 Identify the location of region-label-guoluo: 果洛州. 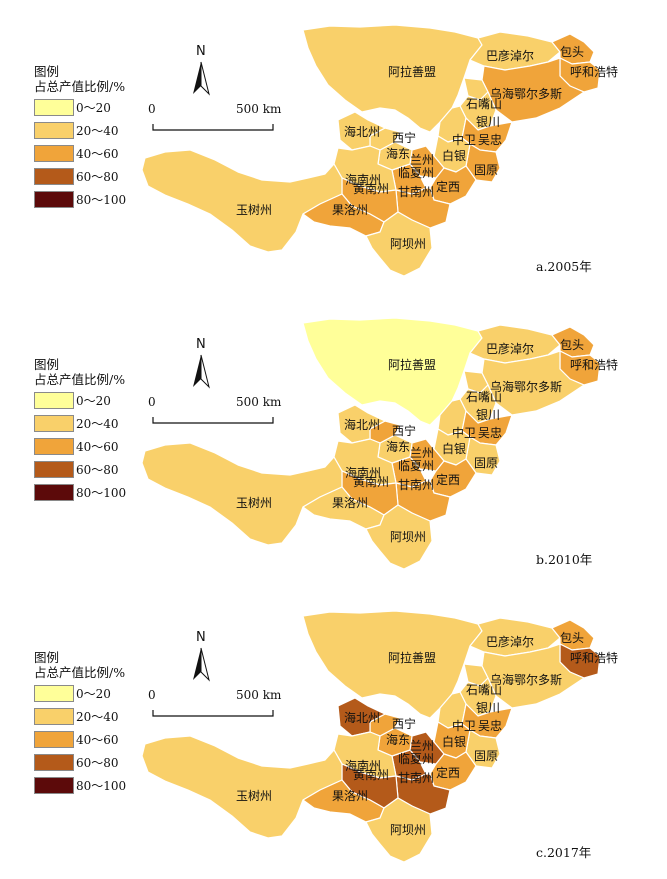
(350, 209).